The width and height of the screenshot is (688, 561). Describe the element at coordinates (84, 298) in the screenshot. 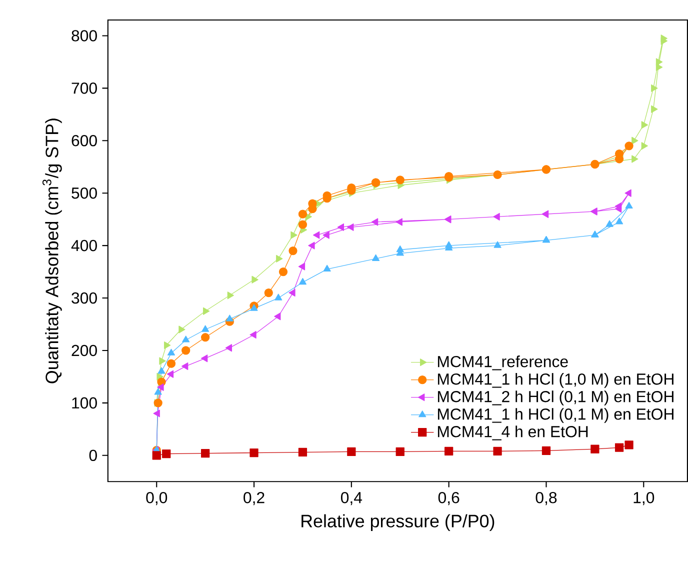

I see `y-tick-label: 300` at that location.